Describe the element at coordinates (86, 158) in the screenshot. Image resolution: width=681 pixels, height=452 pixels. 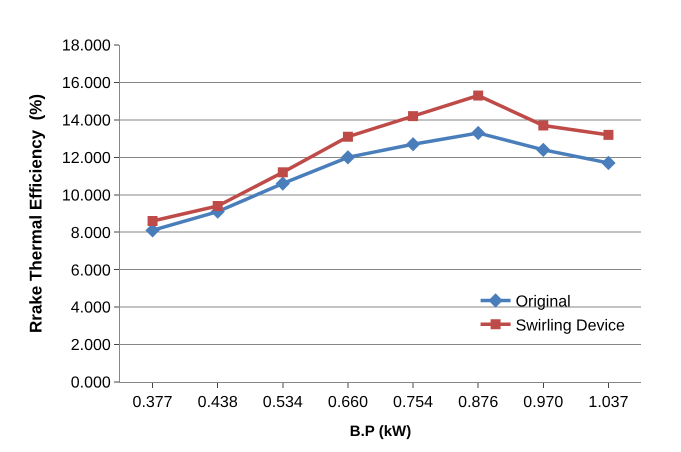
I see `y-tick-label: 12.000` at that location.